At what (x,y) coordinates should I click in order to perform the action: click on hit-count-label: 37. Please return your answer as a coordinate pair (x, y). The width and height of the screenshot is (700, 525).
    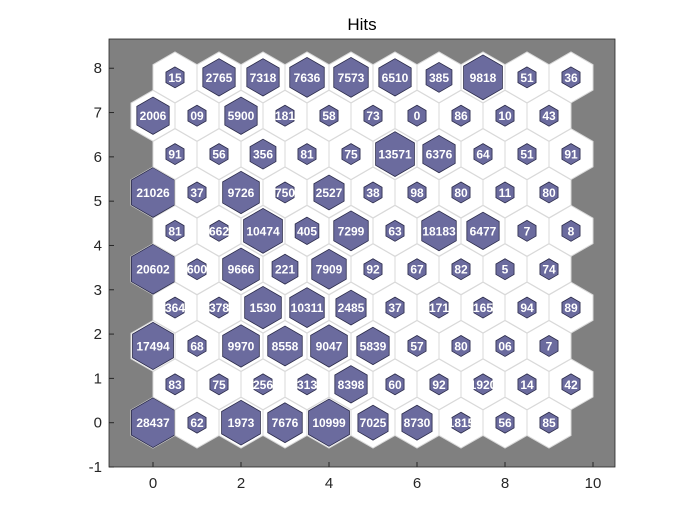
    Looking at the image, I should click on (197, 193).